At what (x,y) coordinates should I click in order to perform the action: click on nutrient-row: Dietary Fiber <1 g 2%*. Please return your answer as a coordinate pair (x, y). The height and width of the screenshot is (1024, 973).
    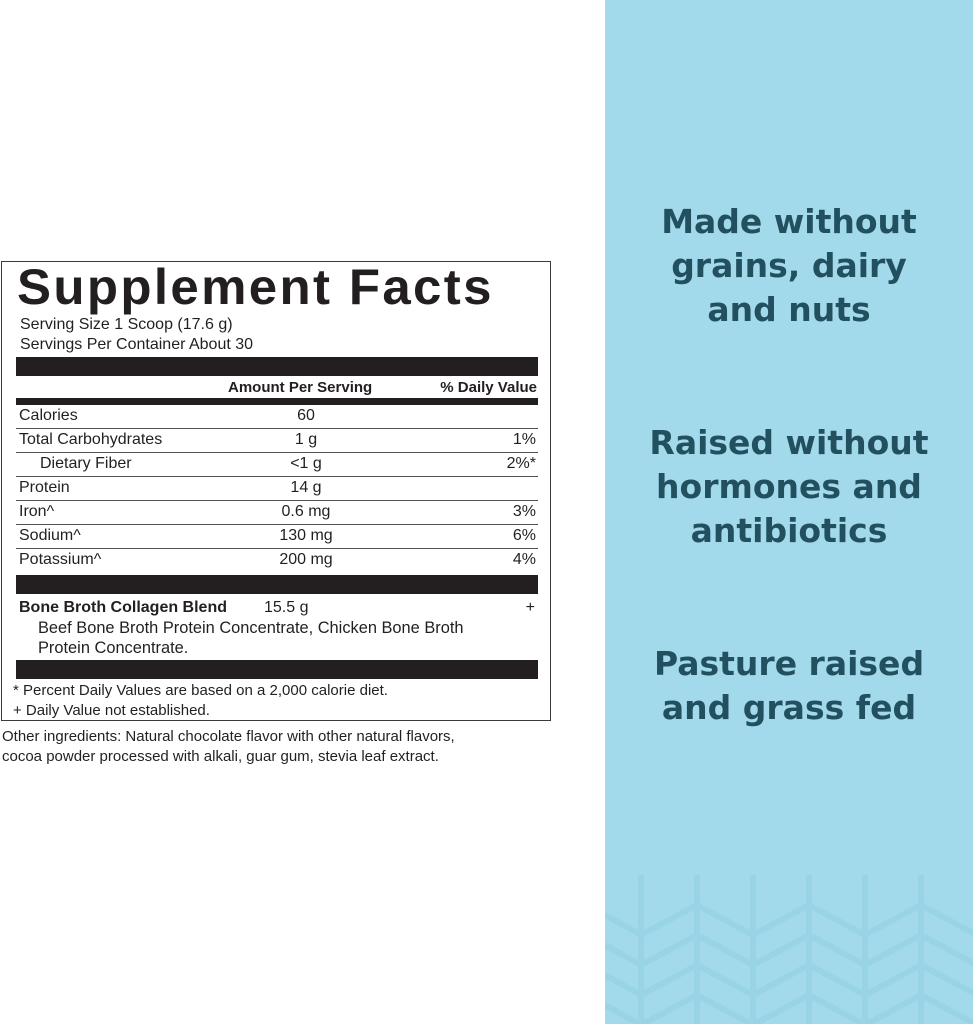
    Looking at the image, I should click on (277, 465).